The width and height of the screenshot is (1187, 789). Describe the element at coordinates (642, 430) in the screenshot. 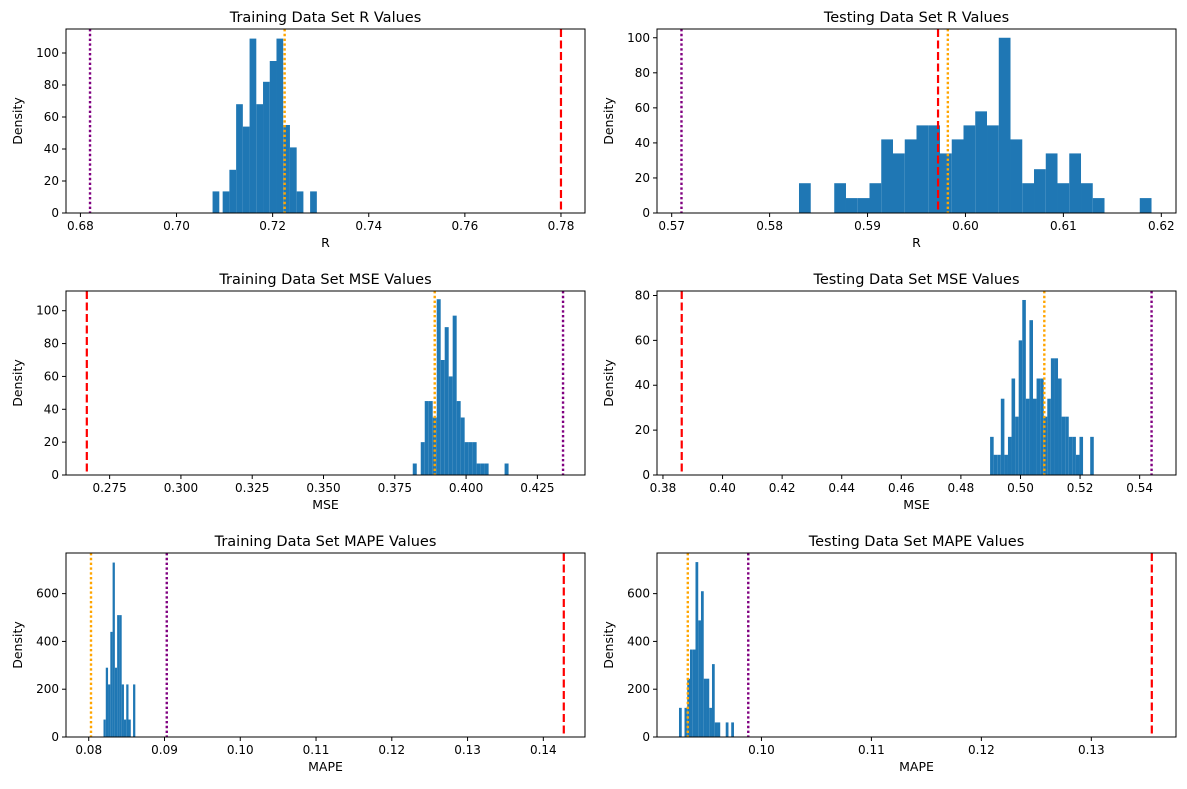

I see `y-tick-label: 20` at that location.